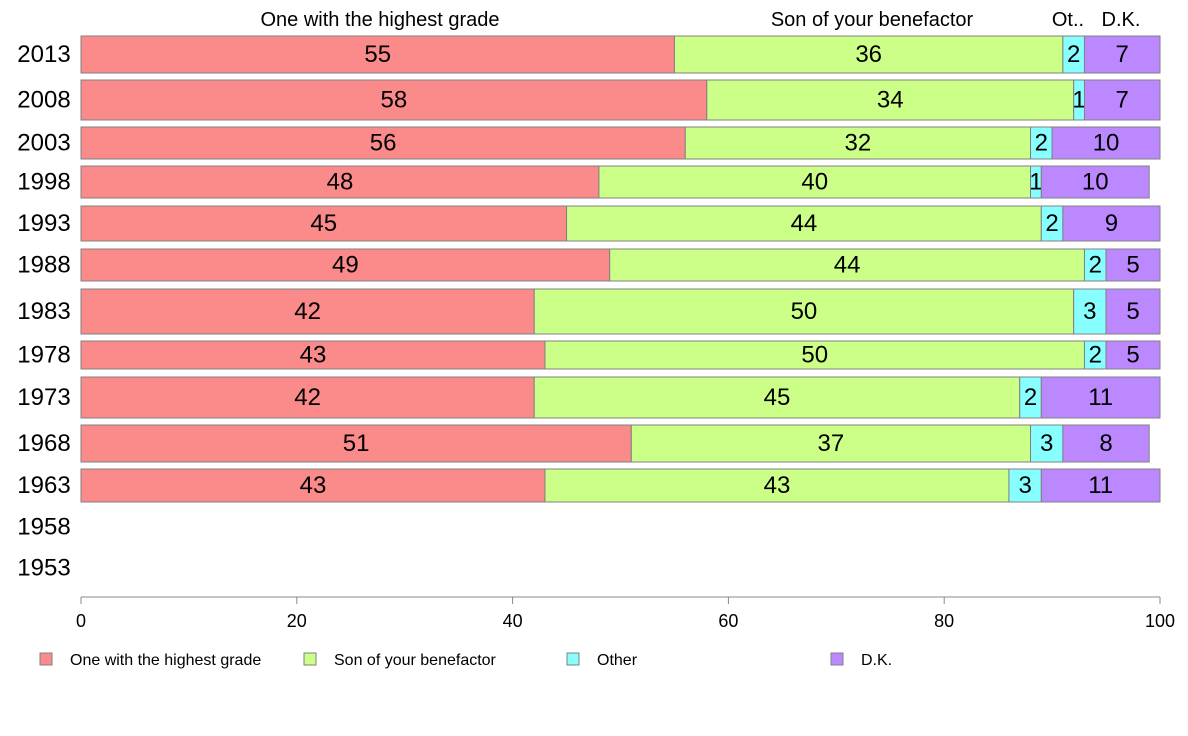  What do you see at coordinates (1073, 54) in the screenshot?
I see `value-label-2013-series-3: 2` at bounding box center [1073, 54].